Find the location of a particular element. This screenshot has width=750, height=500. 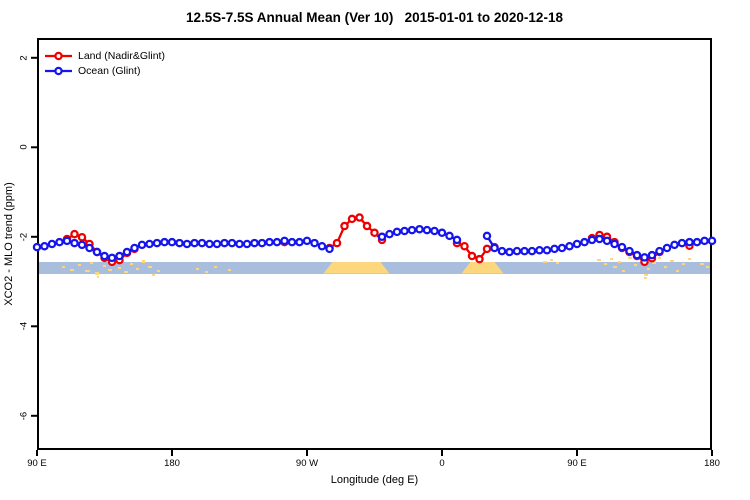

x-tick-label: 0 is located at coordinates (442, 463).